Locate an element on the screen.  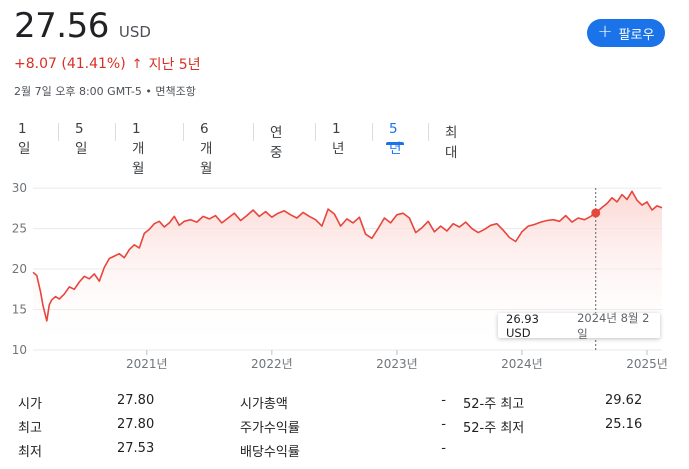
tab-range-1: 5일 is located at coordinates (81, 139).